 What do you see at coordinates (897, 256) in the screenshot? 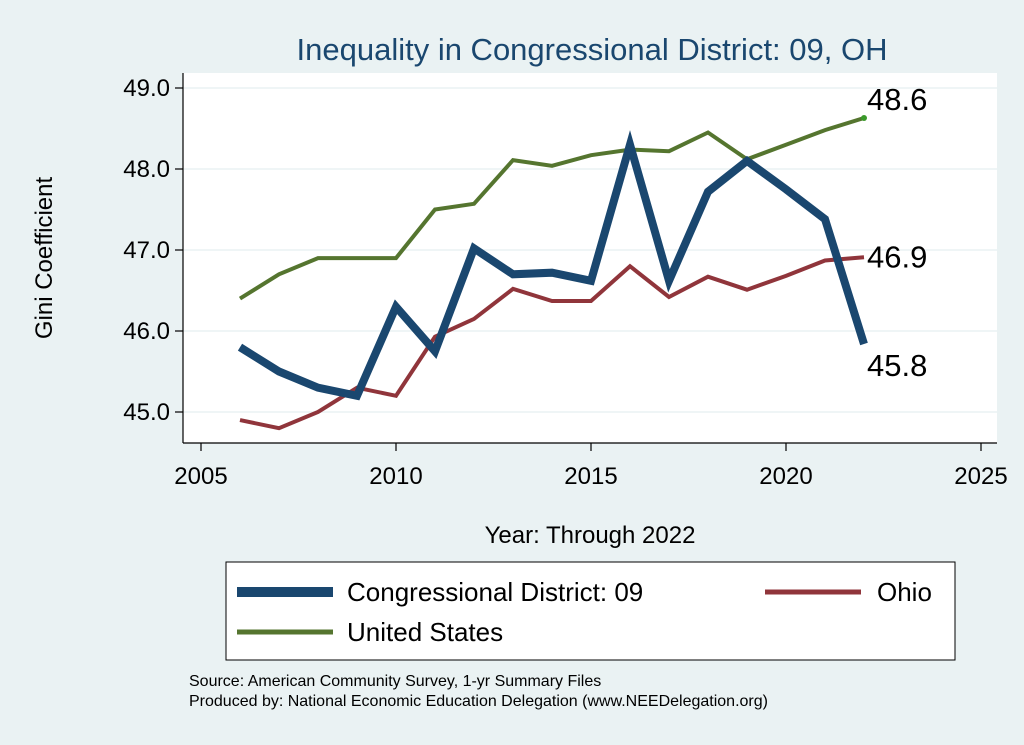
I see `end-label-ohio: 46.9` at bounding box center [897, 256].